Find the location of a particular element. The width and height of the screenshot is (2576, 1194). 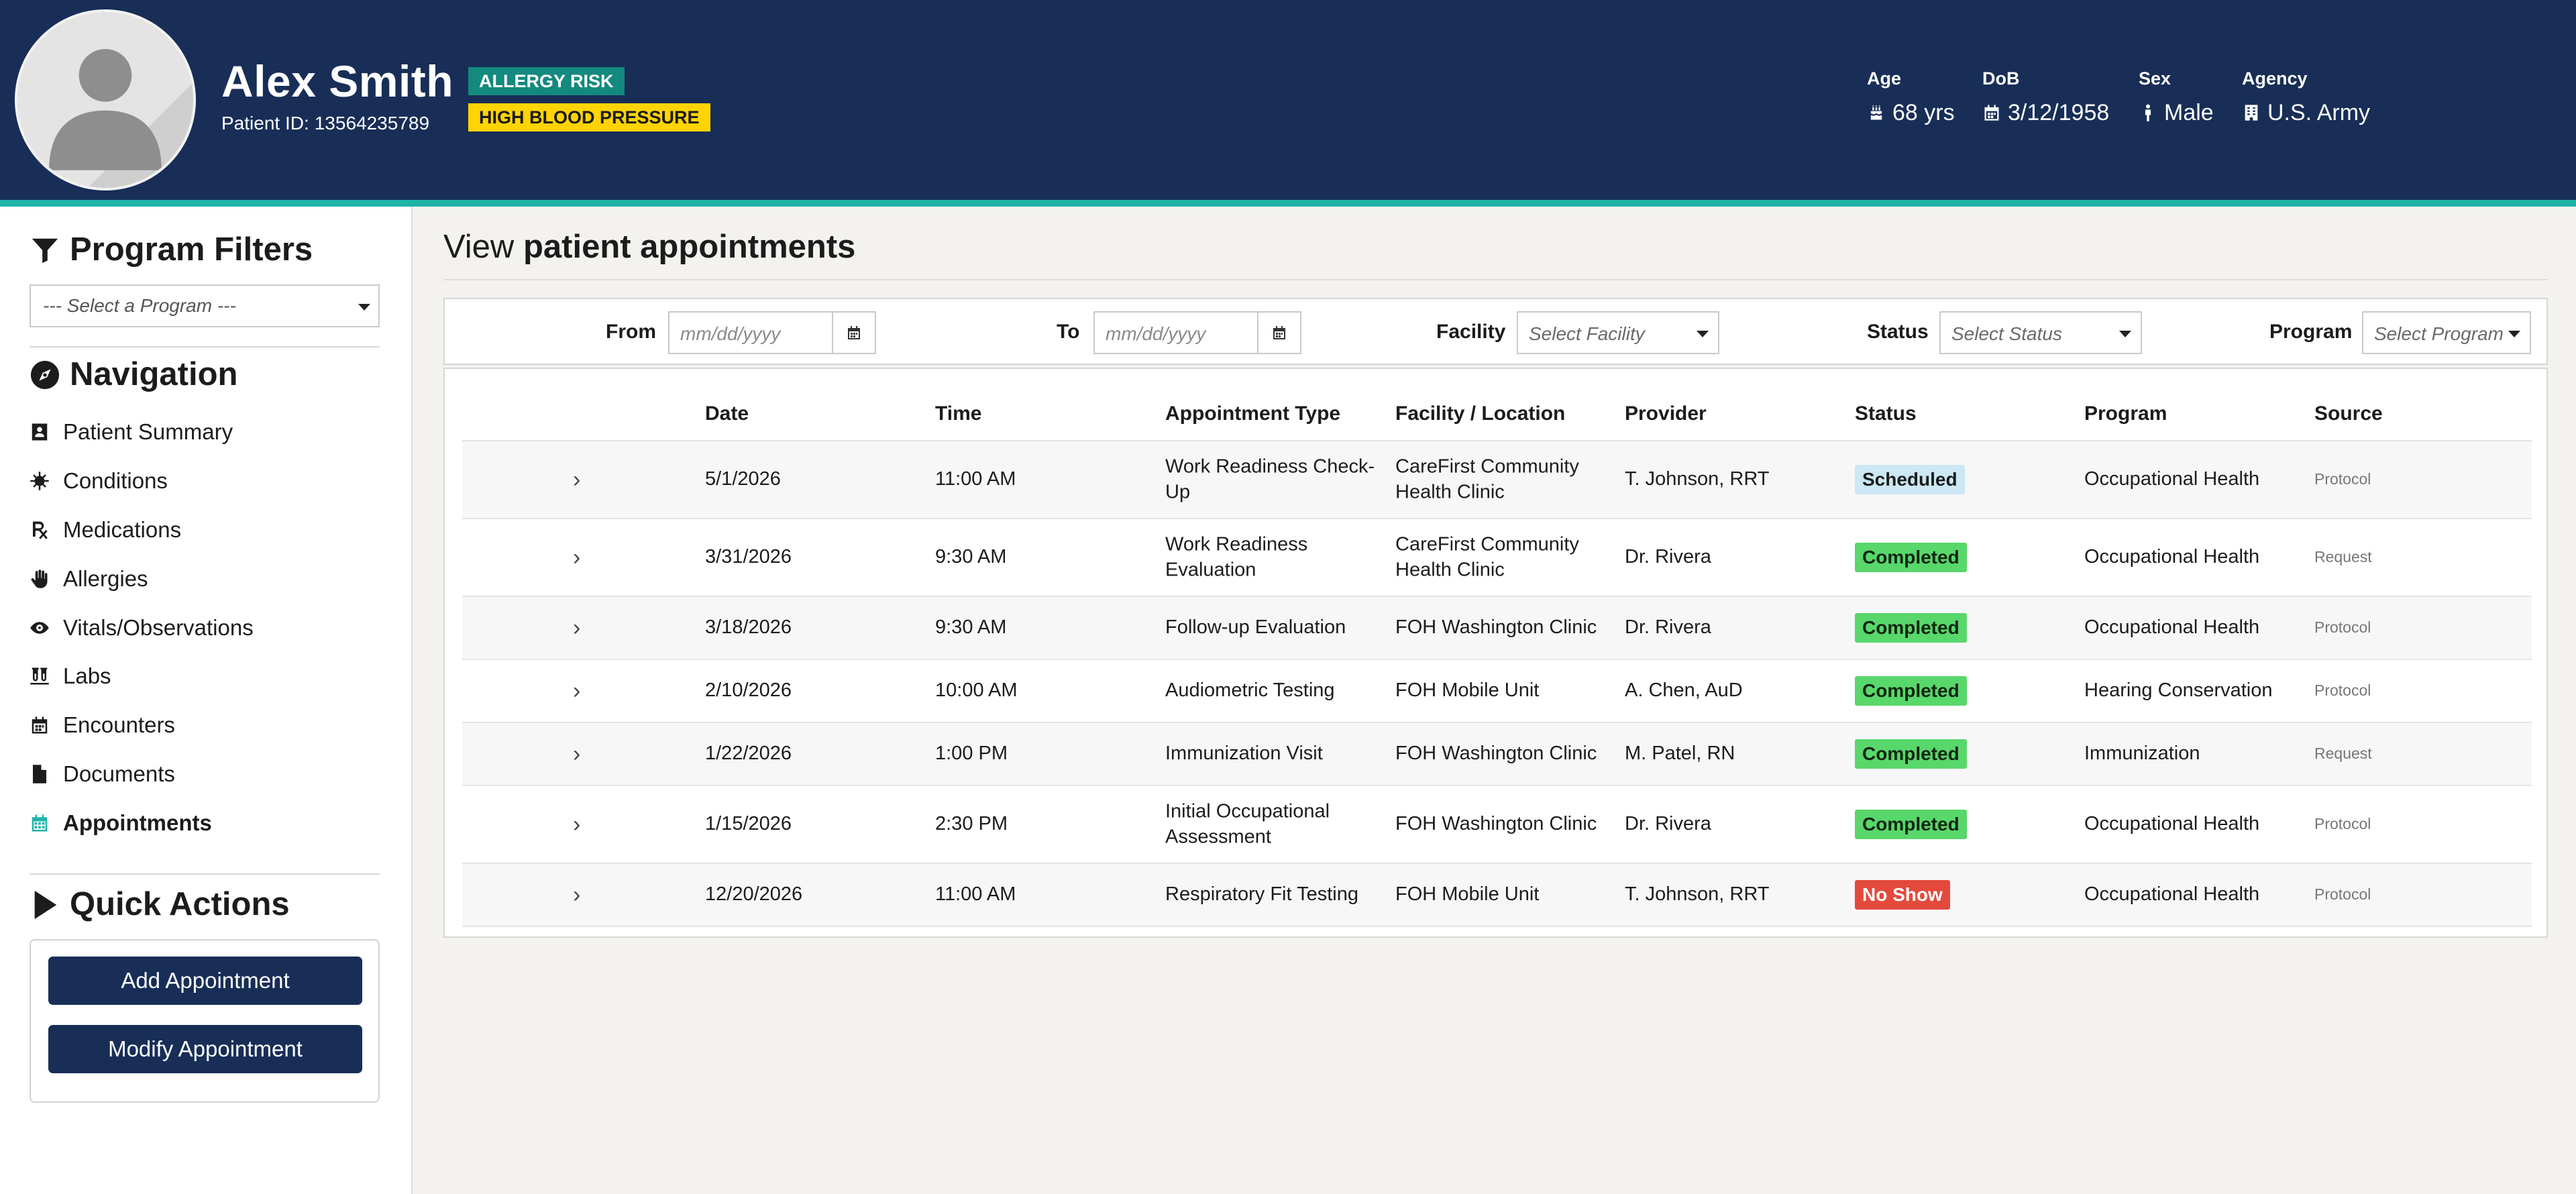

age-label: Age is located at coordinates (1884, 78).